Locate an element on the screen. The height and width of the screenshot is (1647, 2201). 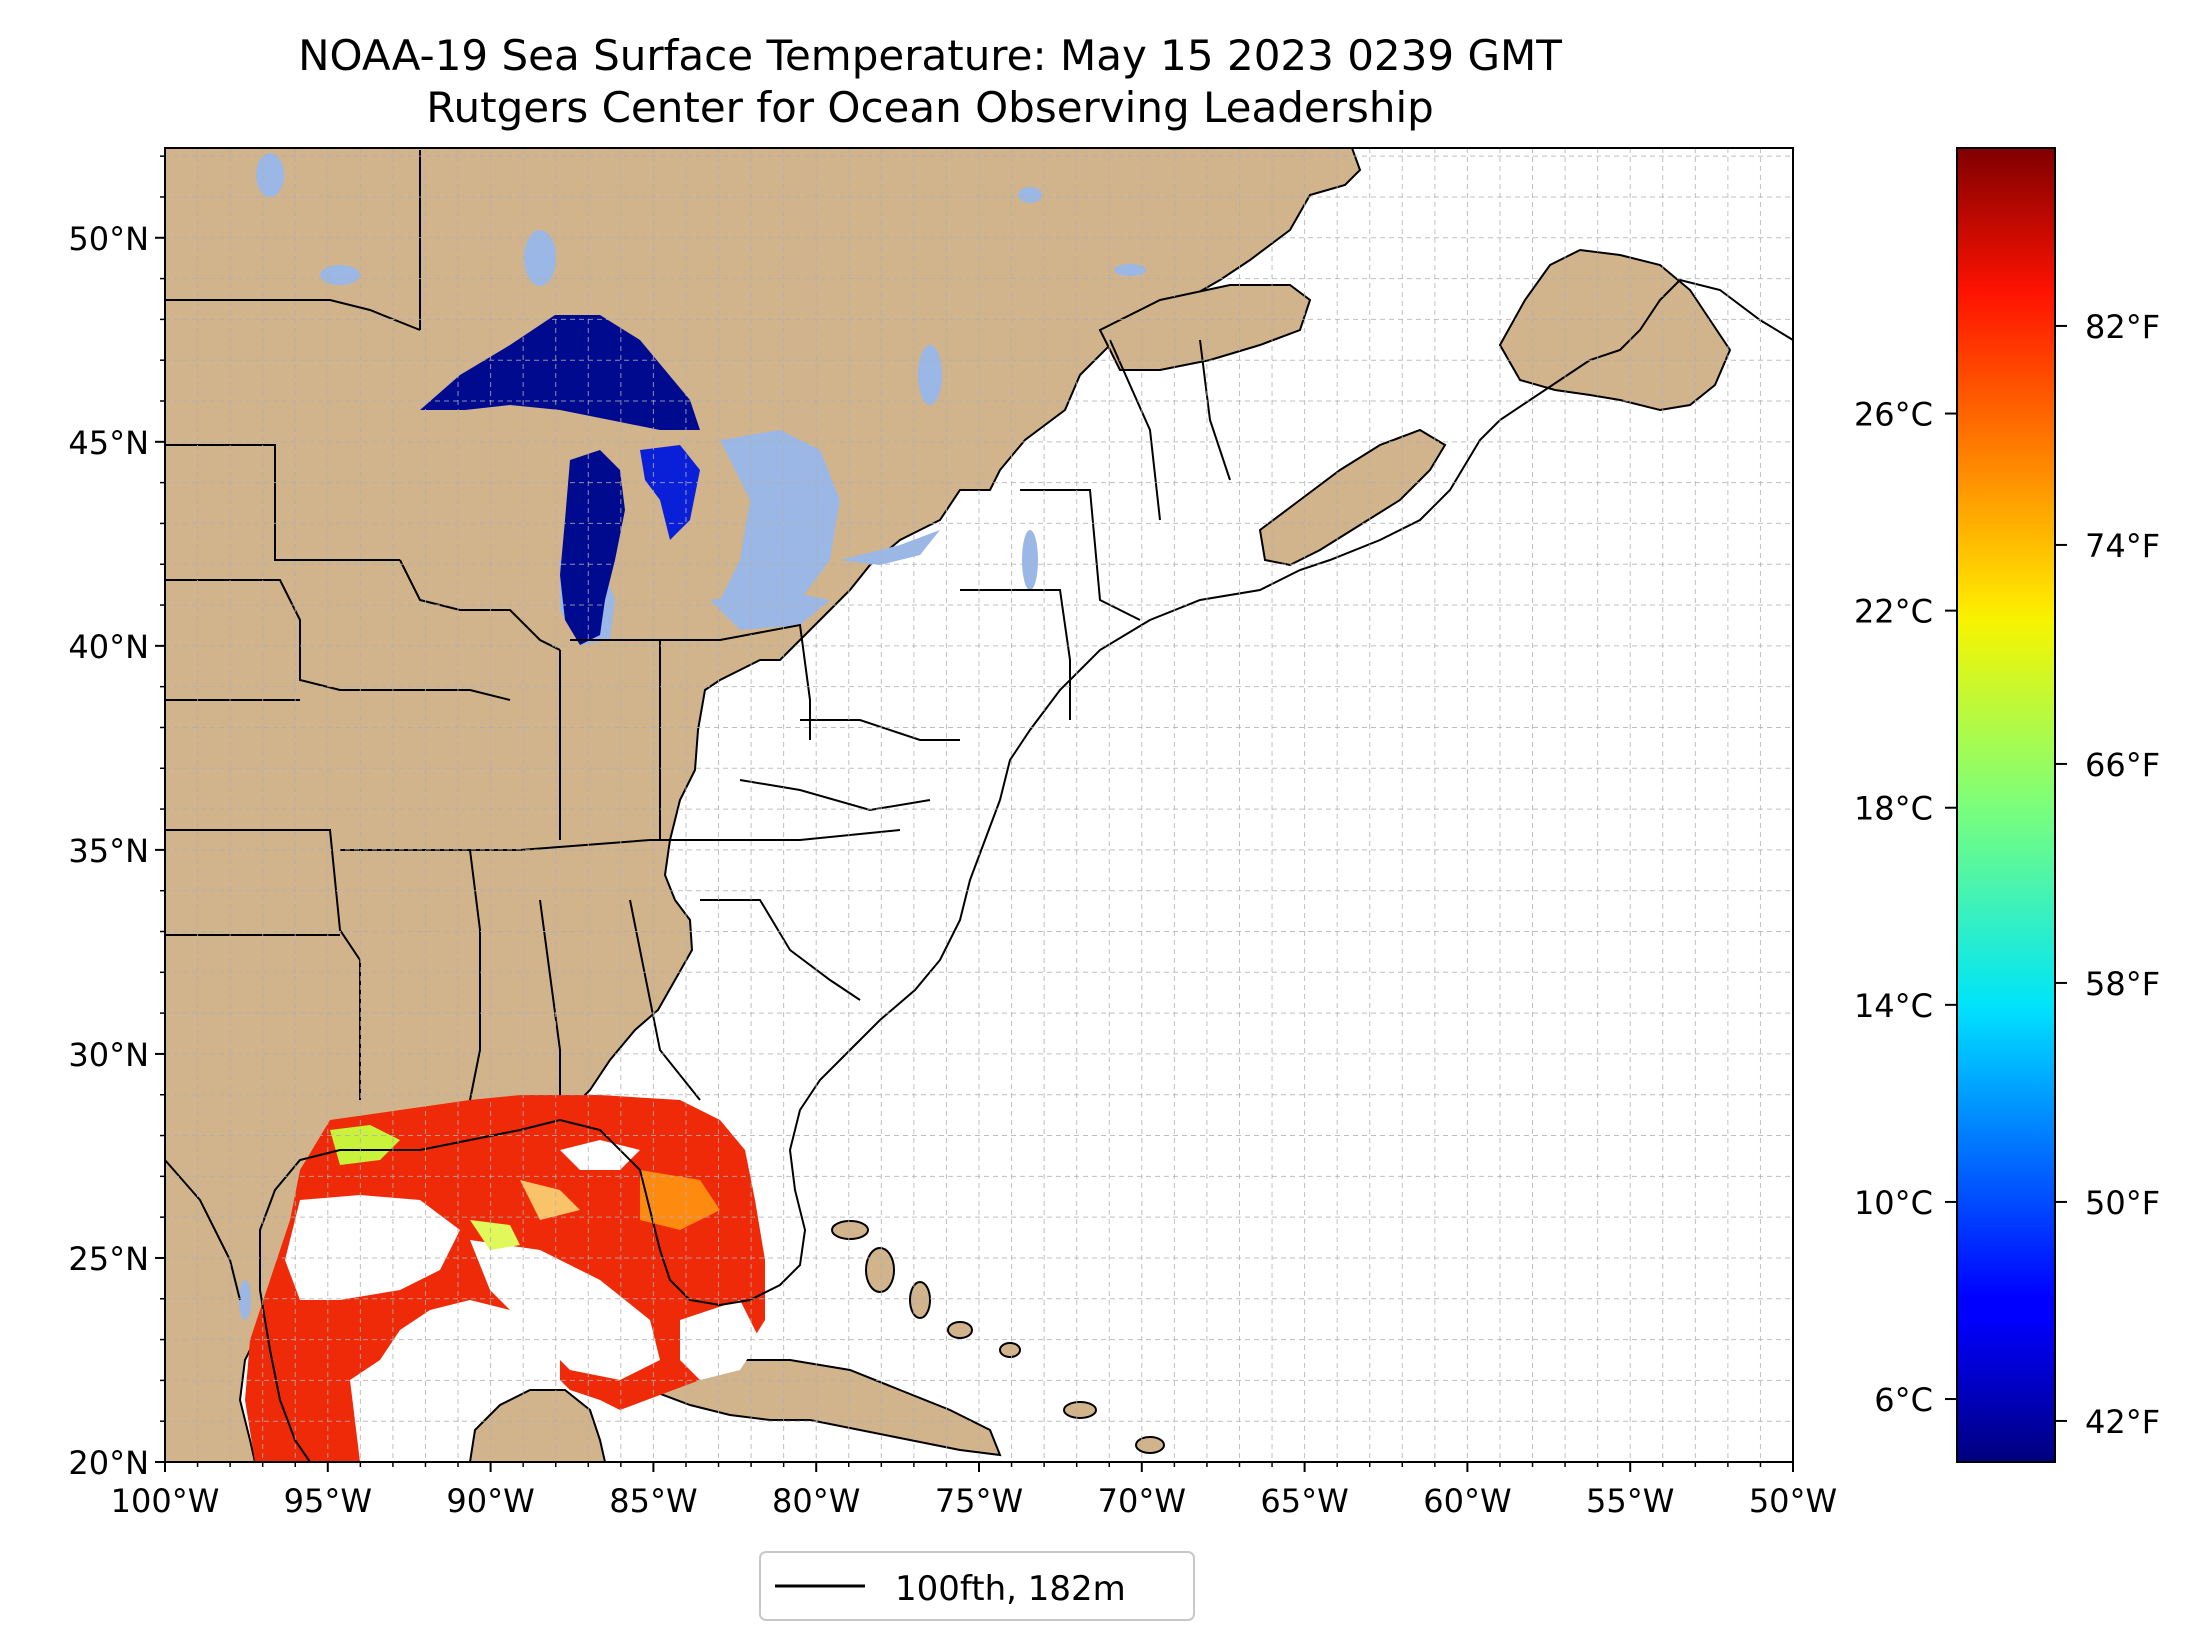
lon-tick-label: 90°W is located at coordinates (490, 1501).